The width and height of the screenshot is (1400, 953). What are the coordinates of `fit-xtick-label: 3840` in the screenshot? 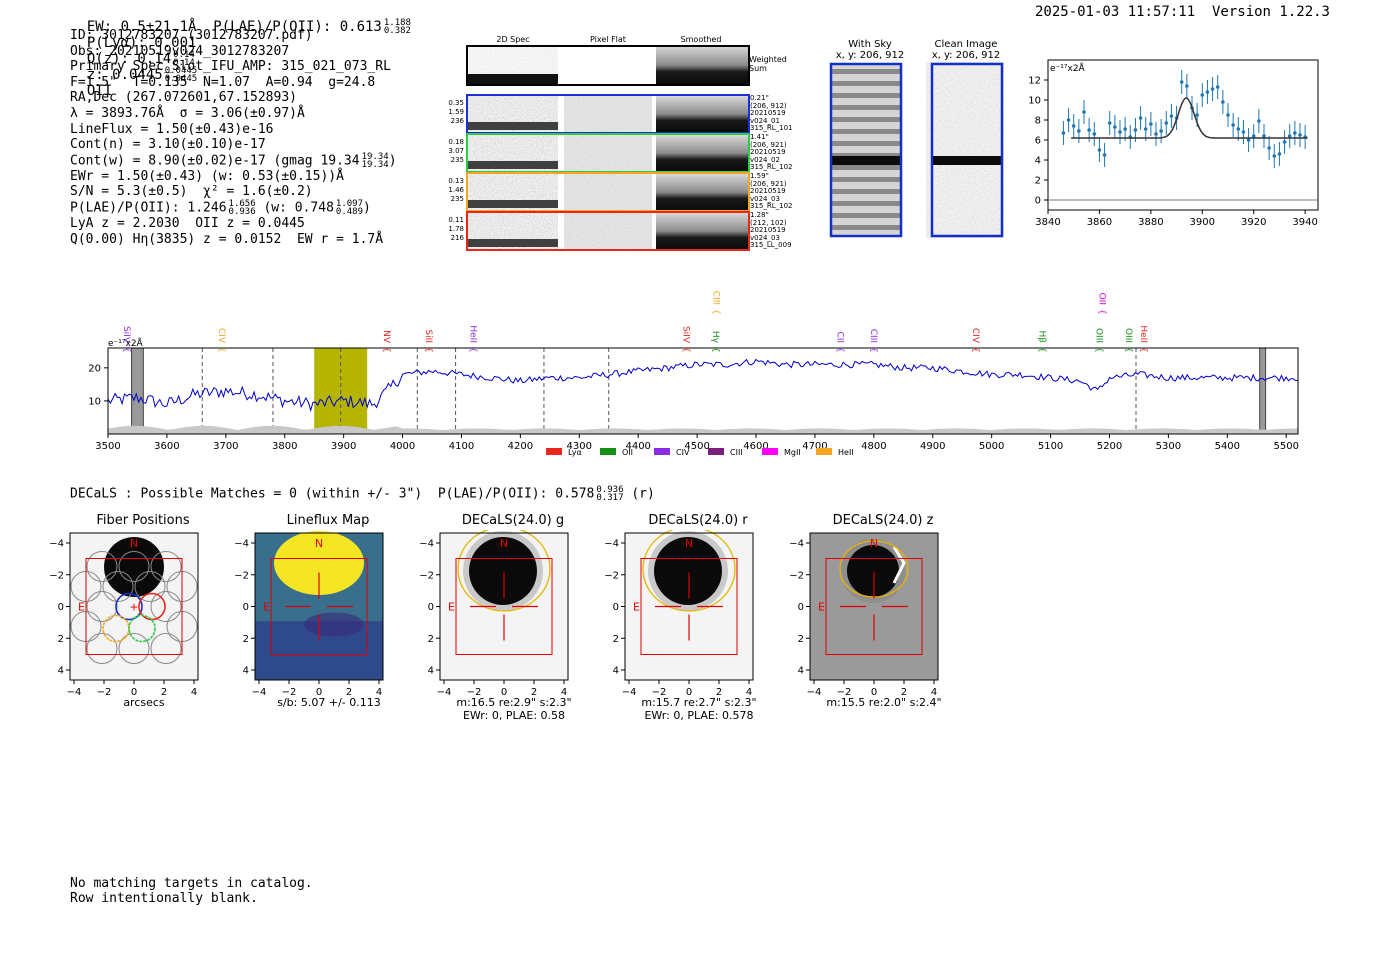 It's located at (1047, 222).